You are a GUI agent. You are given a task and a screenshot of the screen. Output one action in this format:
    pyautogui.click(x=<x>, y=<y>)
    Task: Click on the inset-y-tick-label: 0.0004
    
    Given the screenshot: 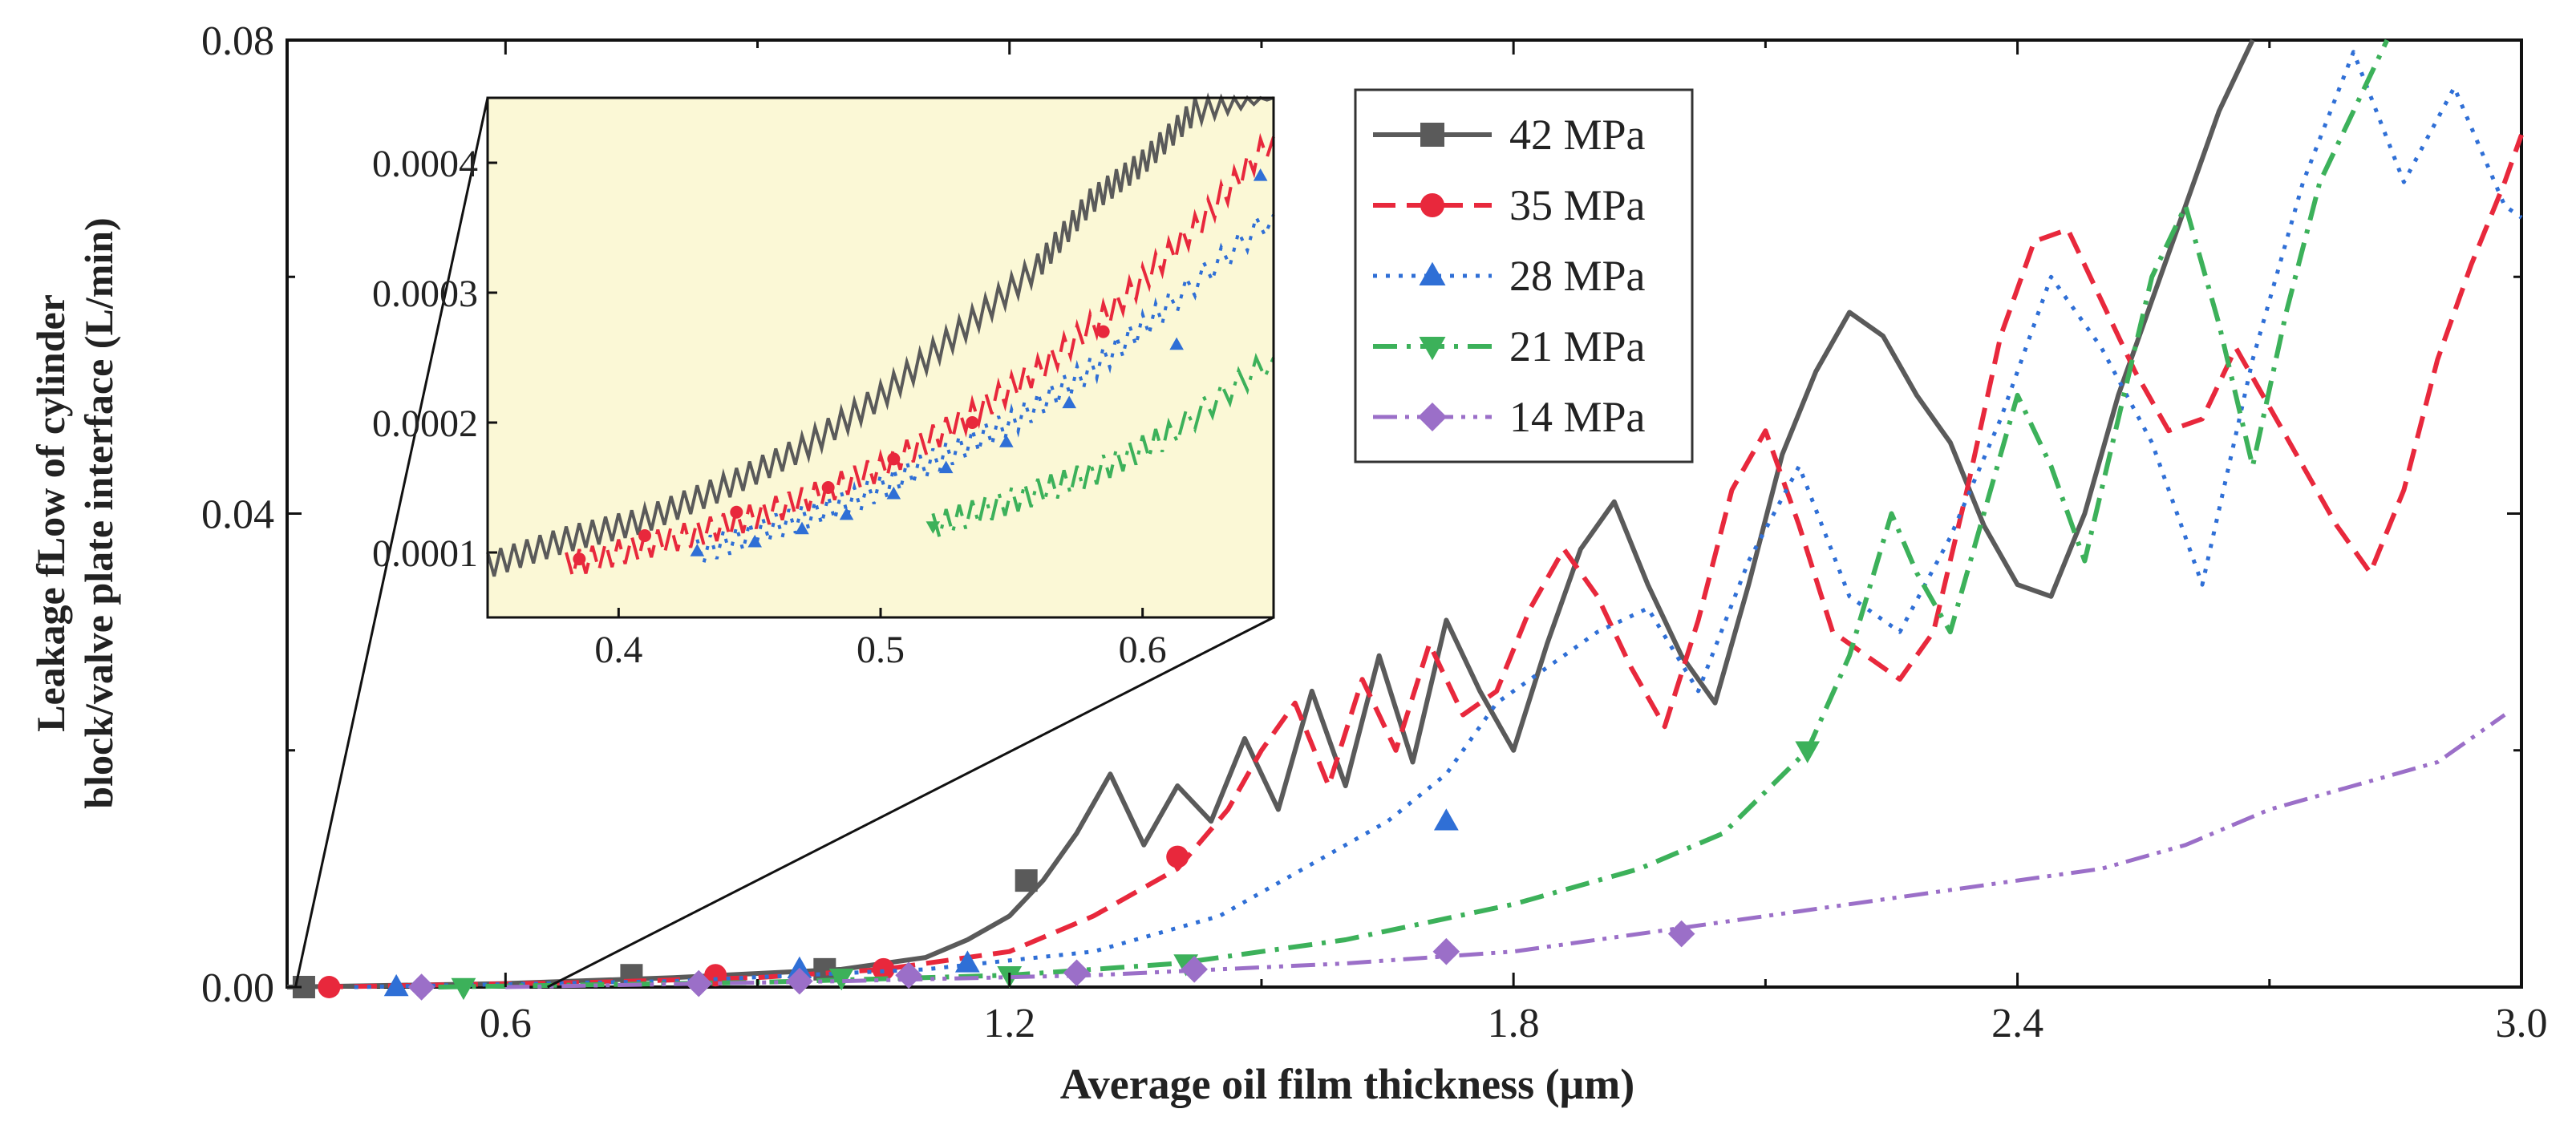 What is the action you would take?
    pyautogui.click(x=425, y=164)
    